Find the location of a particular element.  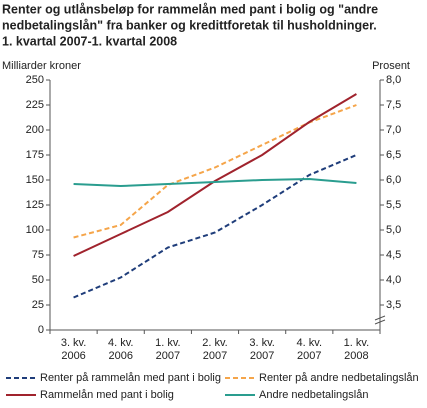

y-tick-label: 125 is located at coordinates (35, 205).